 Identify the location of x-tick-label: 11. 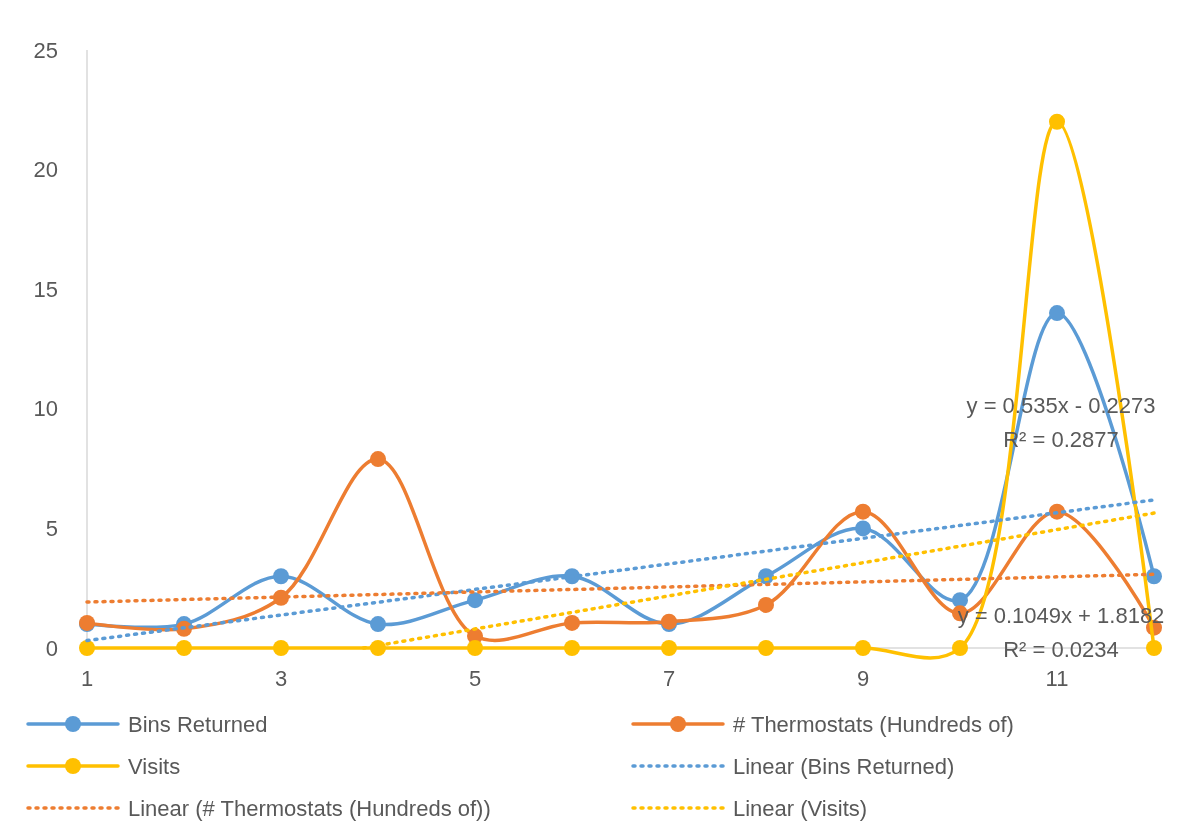
(1057, 678).